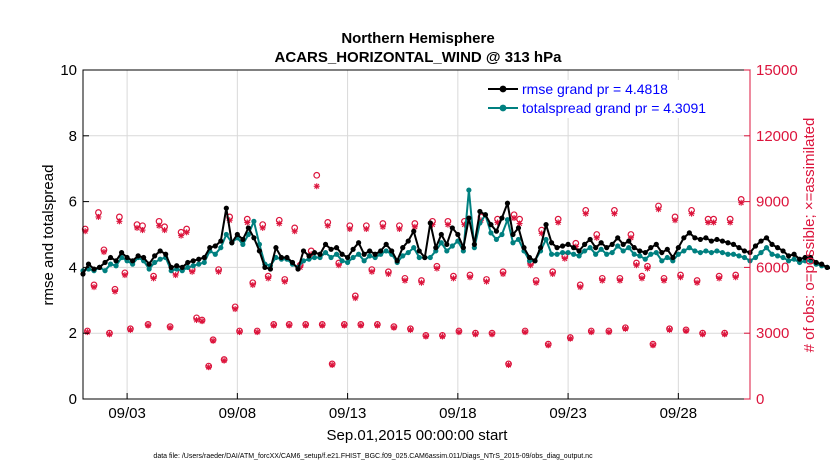  I want to click on x-tick-label: 09/23, so click(568, 413).